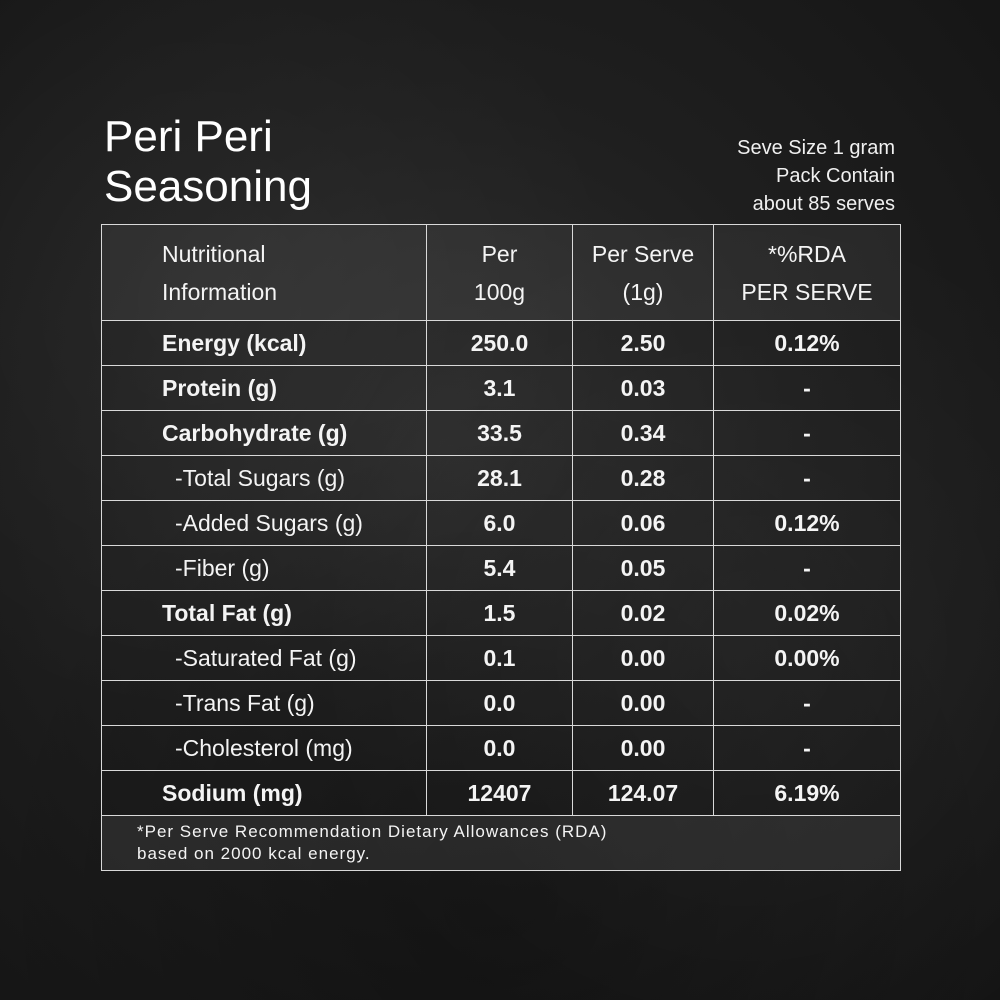  What do you see at coordinates (643, 613) in the screenshot?
I see `value-per-serve: 0.02` at bounding box center [643, 613].